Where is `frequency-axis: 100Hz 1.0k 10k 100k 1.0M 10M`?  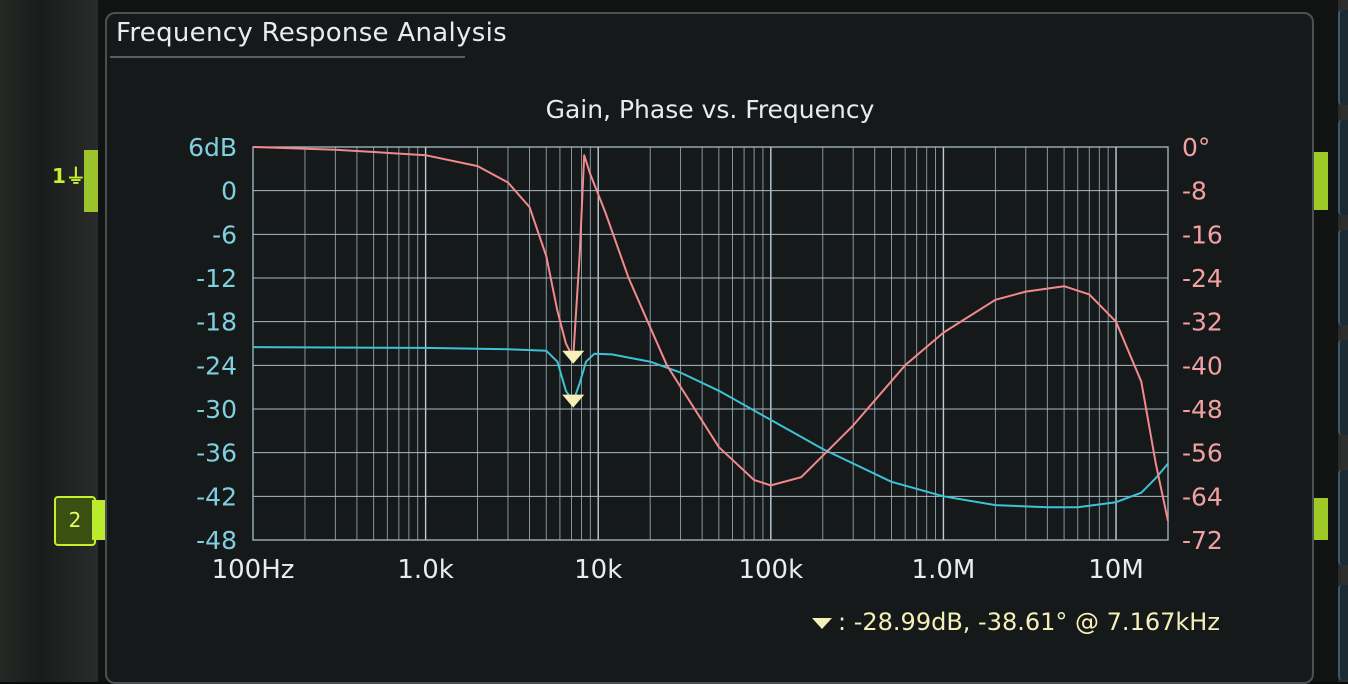
frequency-axis: 100Hz 1.0k 10k 100k 1.0M 10M is located at coordinates (678, 570).